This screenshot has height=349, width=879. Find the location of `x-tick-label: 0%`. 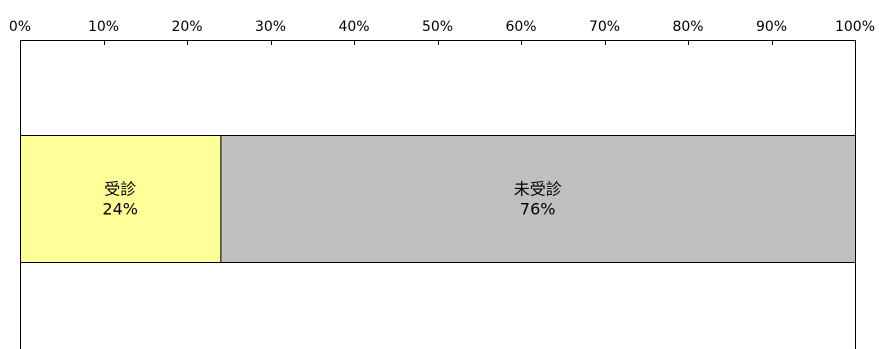

x-tick-label: 0% is located at coordinates (20, 27).